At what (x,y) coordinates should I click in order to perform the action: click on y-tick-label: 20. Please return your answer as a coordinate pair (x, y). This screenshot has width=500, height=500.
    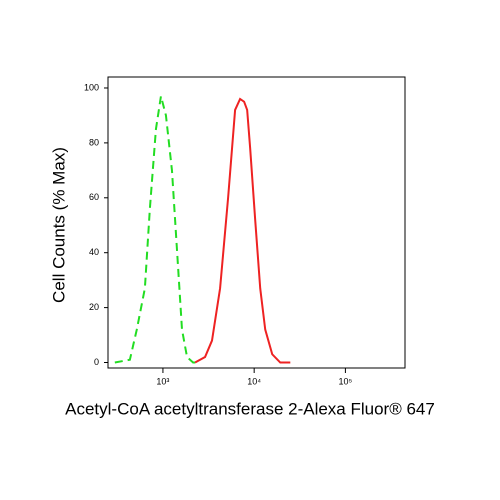
    Looking at the image, I should click on (94, 307).